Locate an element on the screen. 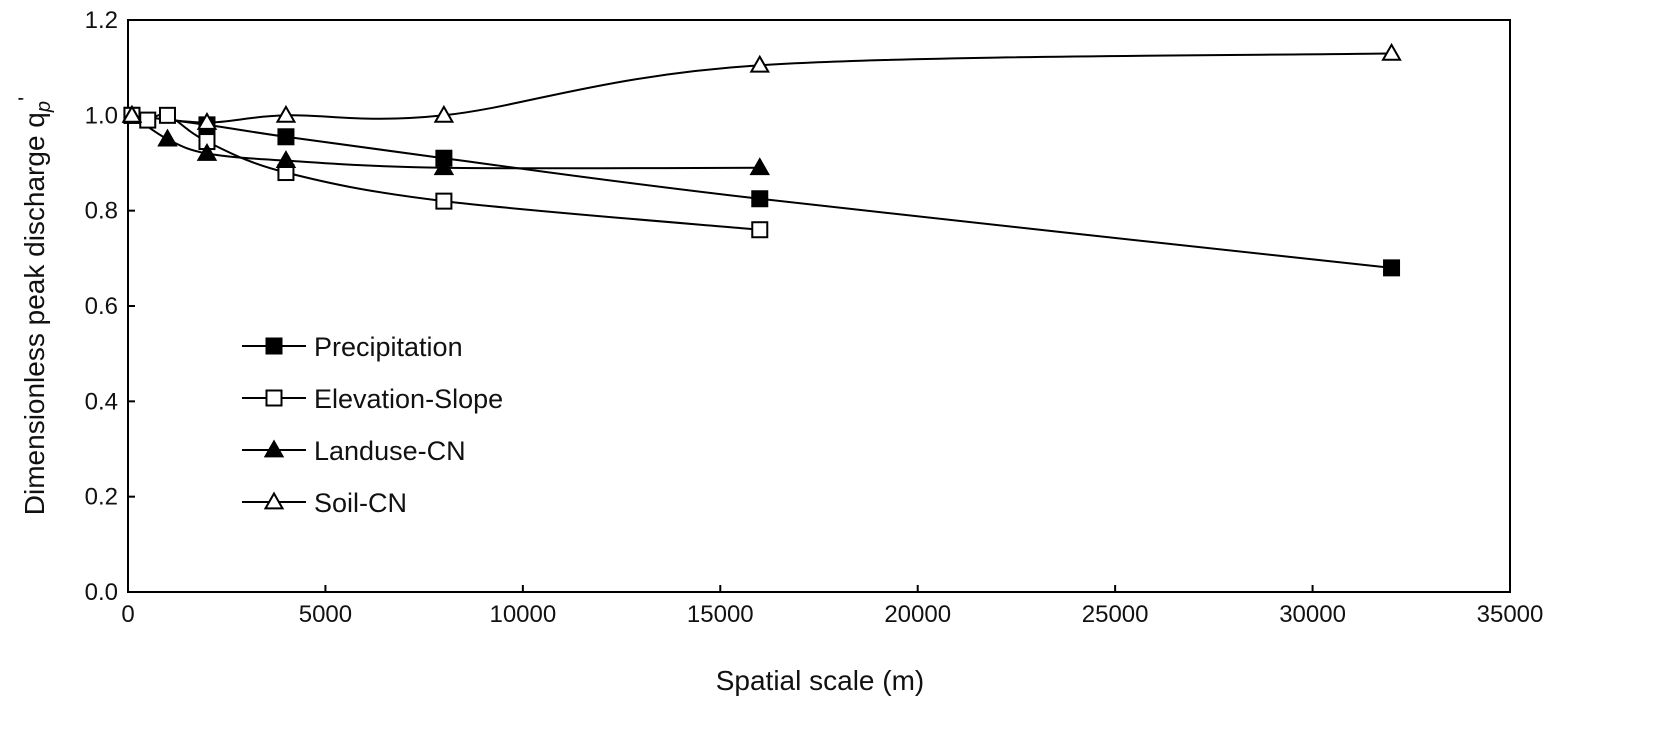 The height and width of the screenshot is (733, 1666). x-tick-label: 10000 is located at coordinates (522, 614).